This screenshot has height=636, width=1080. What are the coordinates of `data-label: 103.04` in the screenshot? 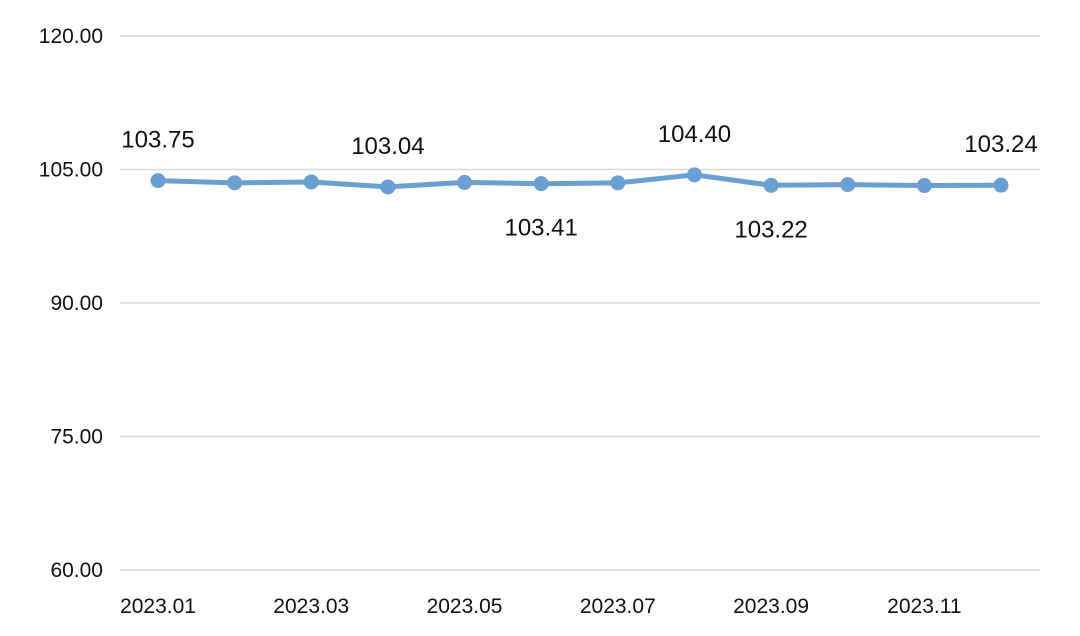 It's located at (387, 146).